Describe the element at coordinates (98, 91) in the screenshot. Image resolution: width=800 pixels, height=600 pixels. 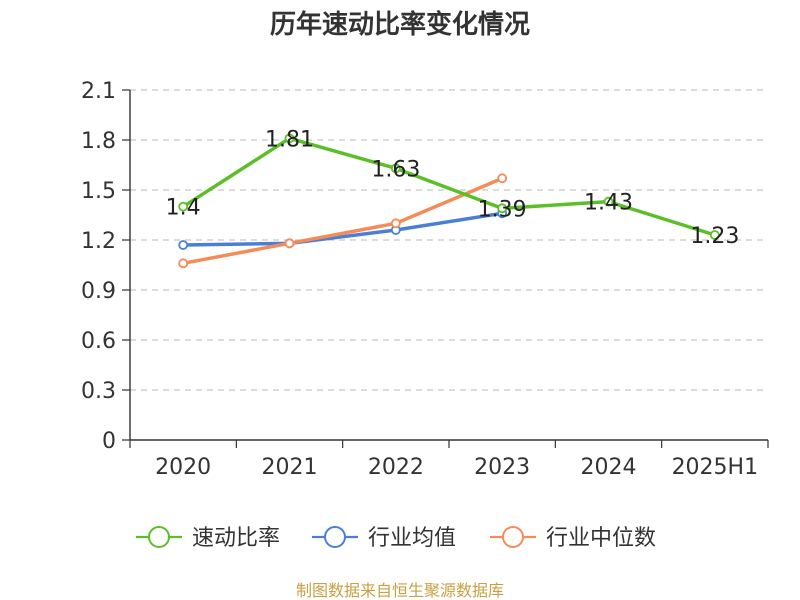
I see `y-tick-label: 2.1` at that location.